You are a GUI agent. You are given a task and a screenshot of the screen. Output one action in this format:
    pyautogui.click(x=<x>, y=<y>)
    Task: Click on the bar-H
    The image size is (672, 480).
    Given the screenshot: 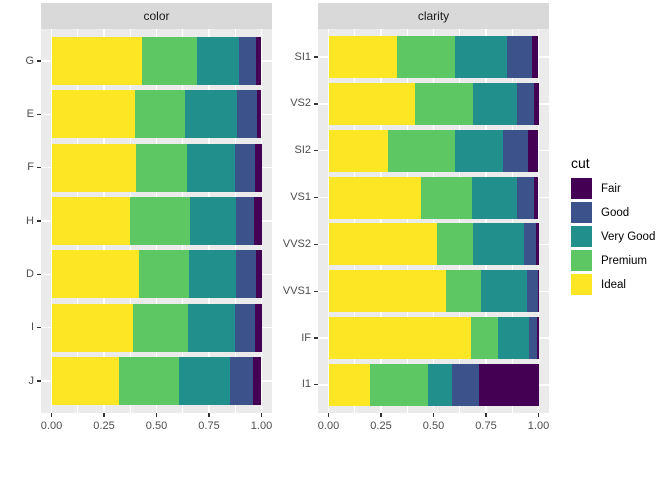 What is the action you would take?
    pyautogui.click(x=156, y=221)
    